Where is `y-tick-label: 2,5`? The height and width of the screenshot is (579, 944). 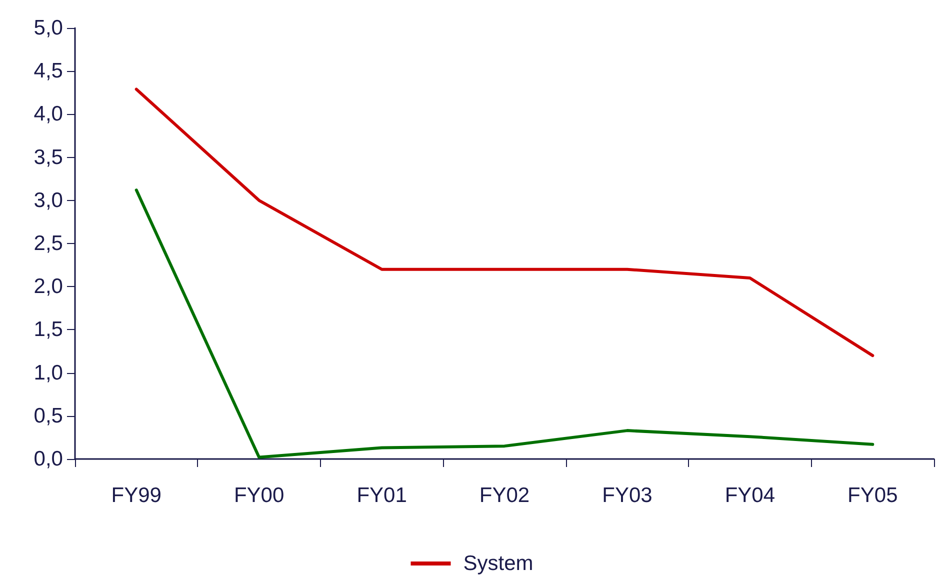 y-tick-label: 2,5 is located at coordinates (48, 243).